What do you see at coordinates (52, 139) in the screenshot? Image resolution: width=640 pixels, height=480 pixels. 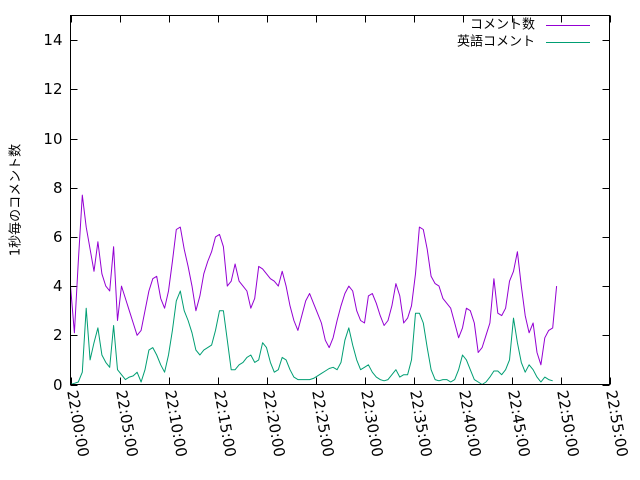 I see `y-tick-label: 10` at bounding box center [52, 139].